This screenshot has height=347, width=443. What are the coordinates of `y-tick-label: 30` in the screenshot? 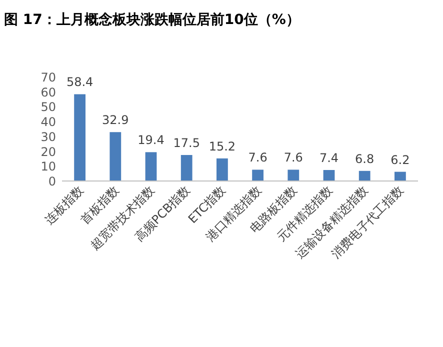 It's located at (48, 137).